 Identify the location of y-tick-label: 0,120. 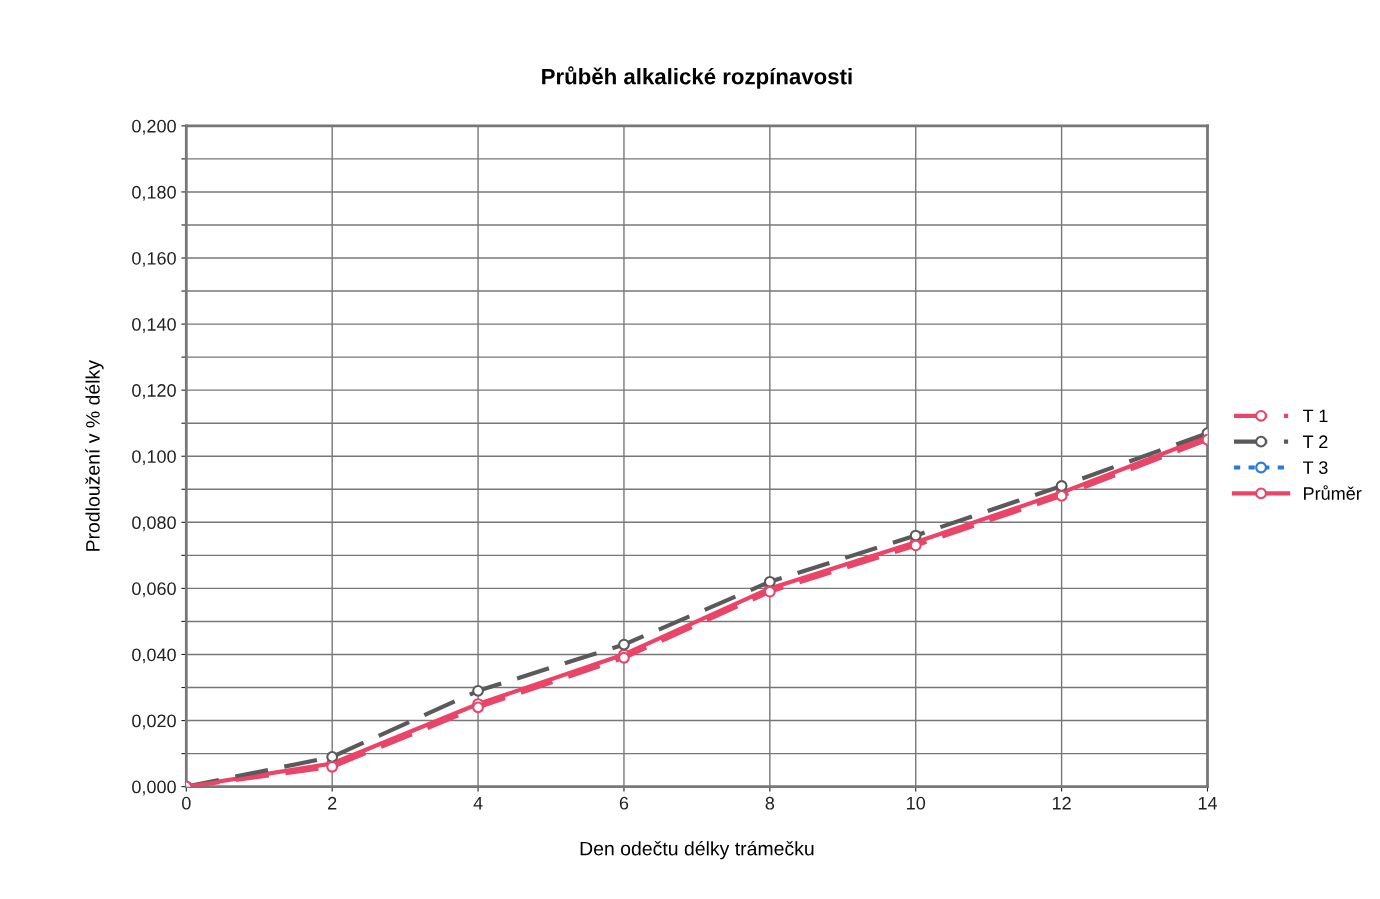
(154, 392).